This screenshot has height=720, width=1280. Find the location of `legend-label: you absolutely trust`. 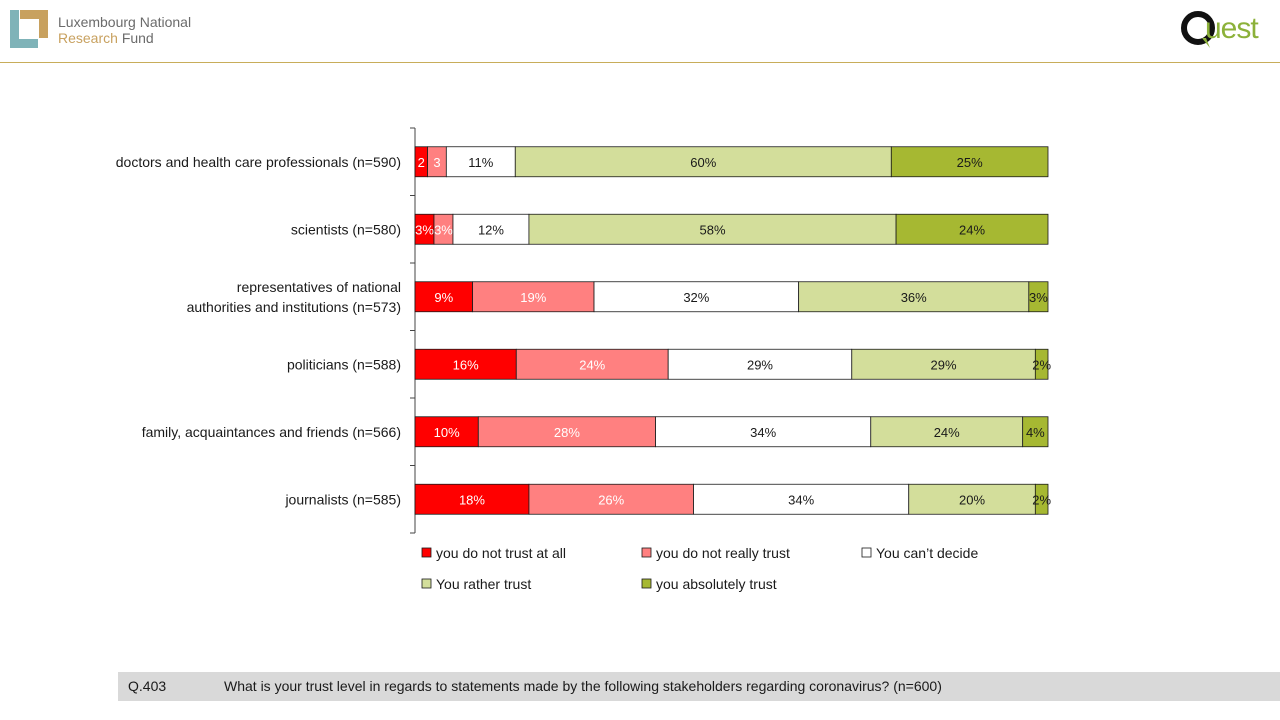

legend-label: you absolutely trust is located at coordinates (716, 584).